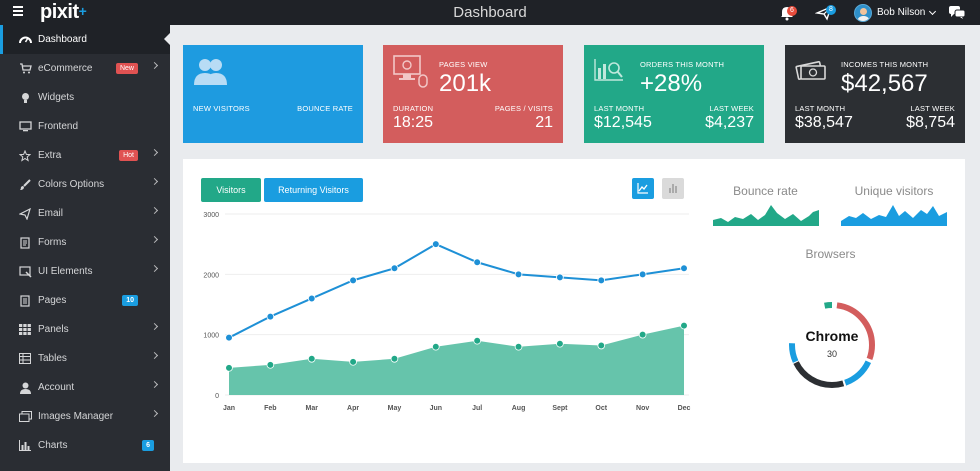  What do you see at coordinates (229, 408) in the screenshot?
I see `x-tick-label: Jan` at bounding box center [229, 408].